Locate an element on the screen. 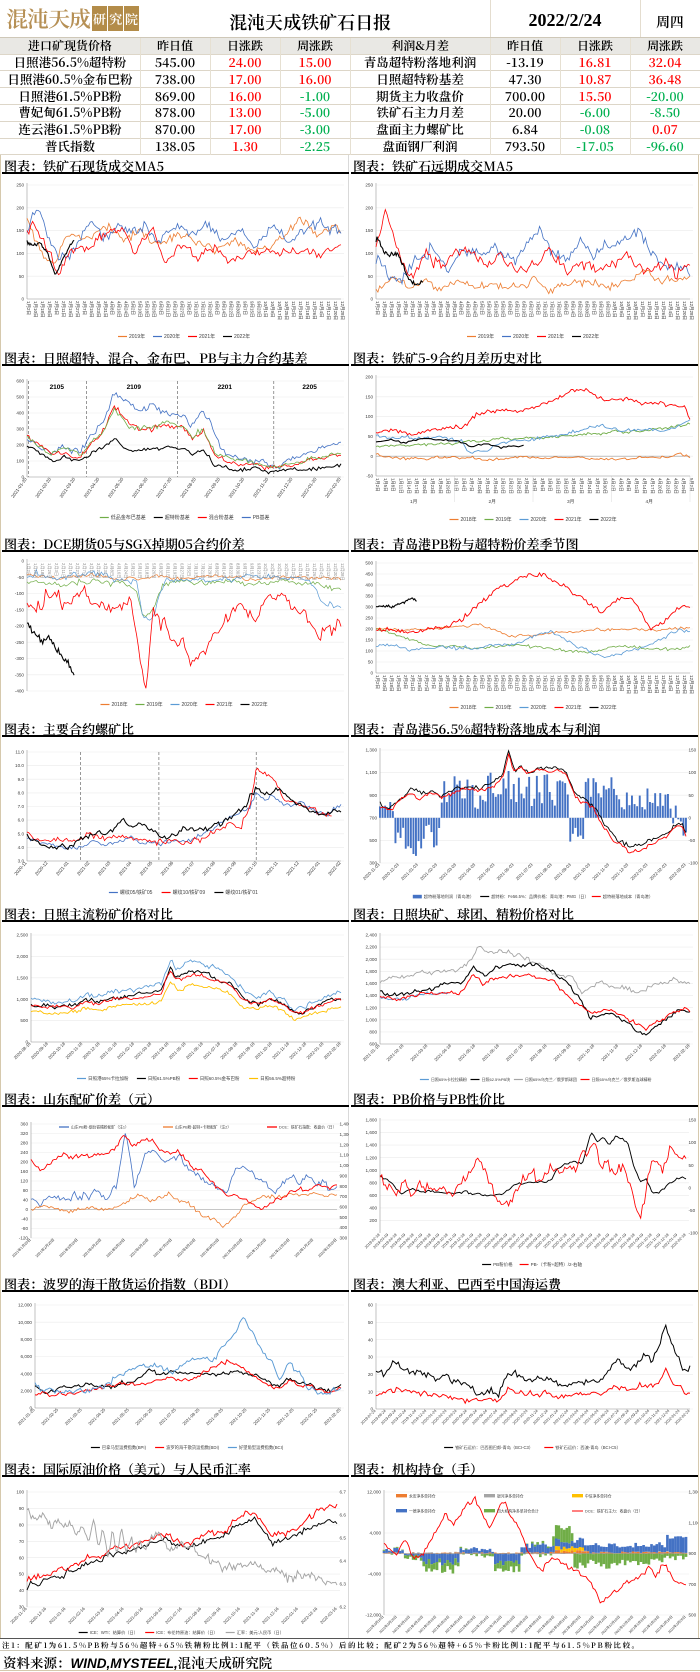 The width and height of the screenshot is (700, 1672). svg-text: 8月14日 is located at coordinates (223, 570).